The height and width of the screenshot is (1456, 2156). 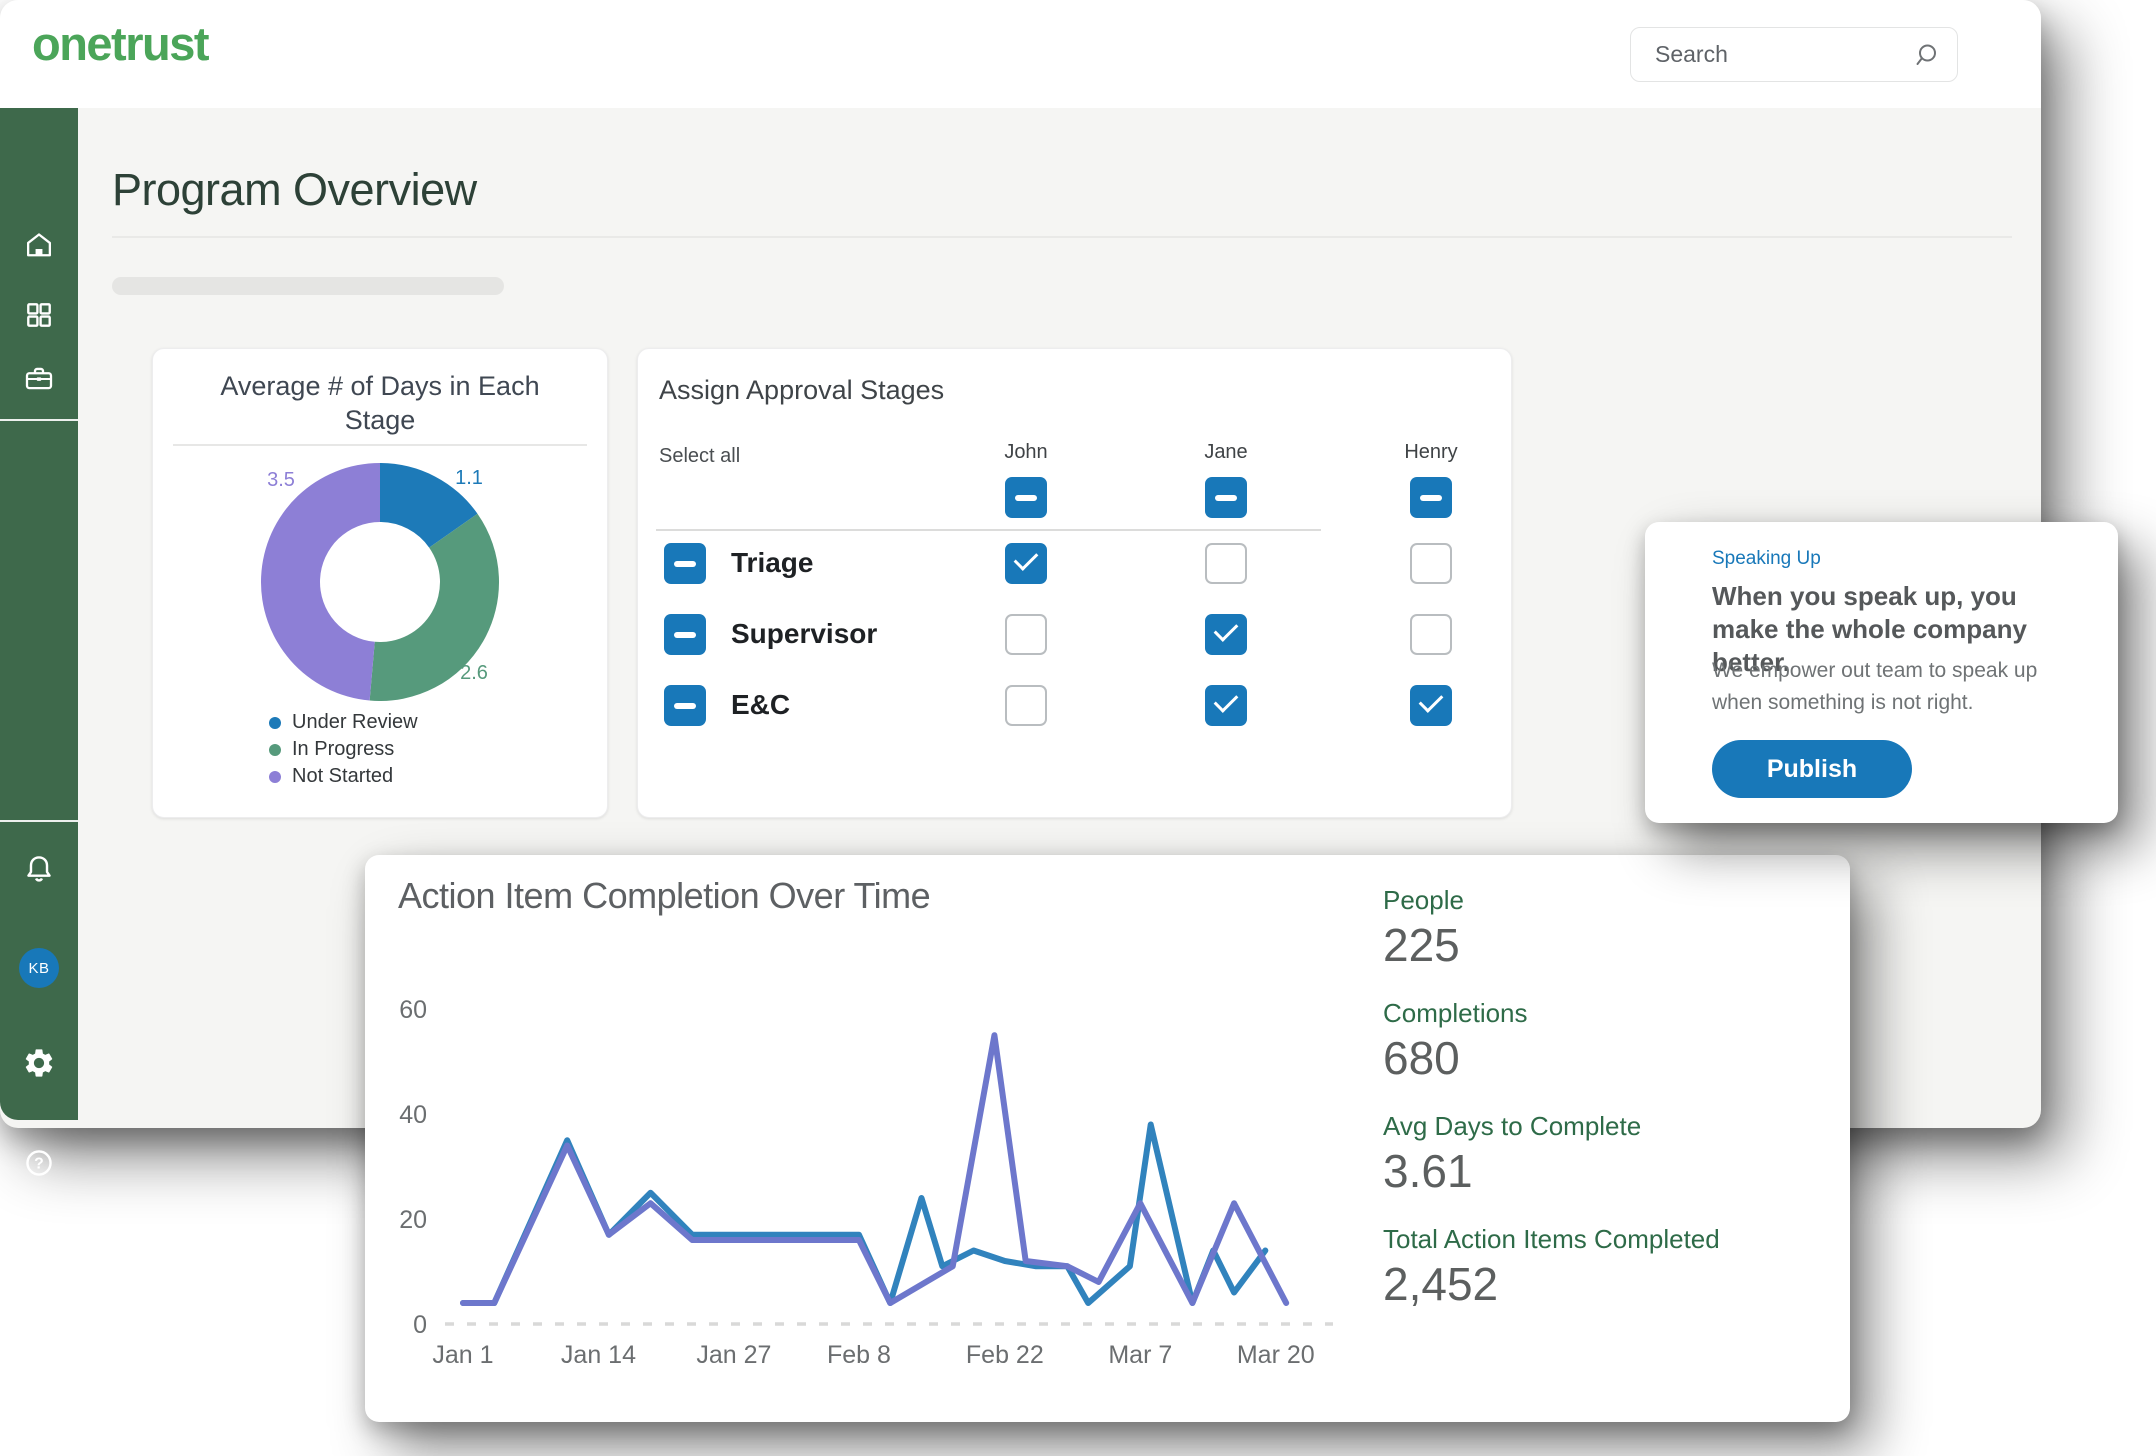 I want to click on sidebar-item-help: ?, so click(x=39, y=1163).